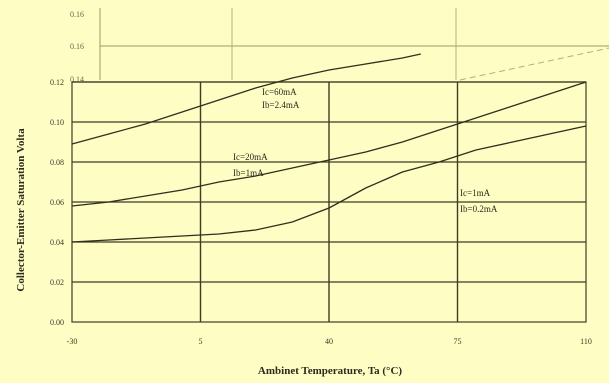 This screenshot has height=383, width=609. I want to click on faded-dashed-curve, so click(534, 64).